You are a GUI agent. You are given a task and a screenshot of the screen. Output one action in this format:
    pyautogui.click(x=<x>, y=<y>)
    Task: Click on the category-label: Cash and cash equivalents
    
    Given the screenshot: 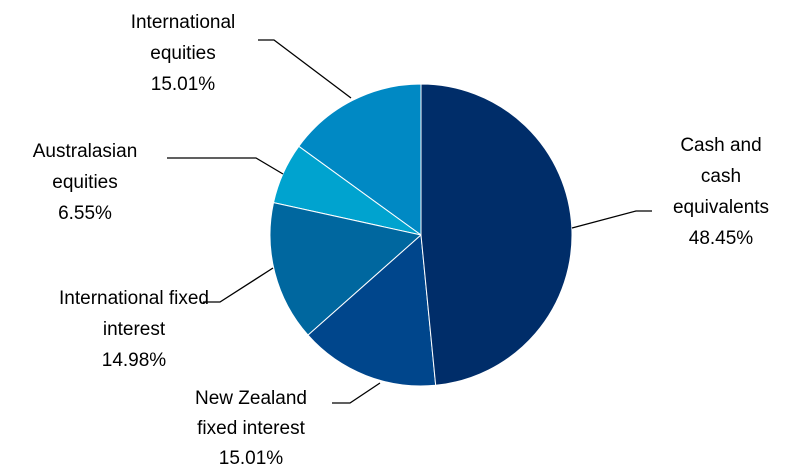 What is the action you would take?
    pyautogui.click(x=721, y=176)
    